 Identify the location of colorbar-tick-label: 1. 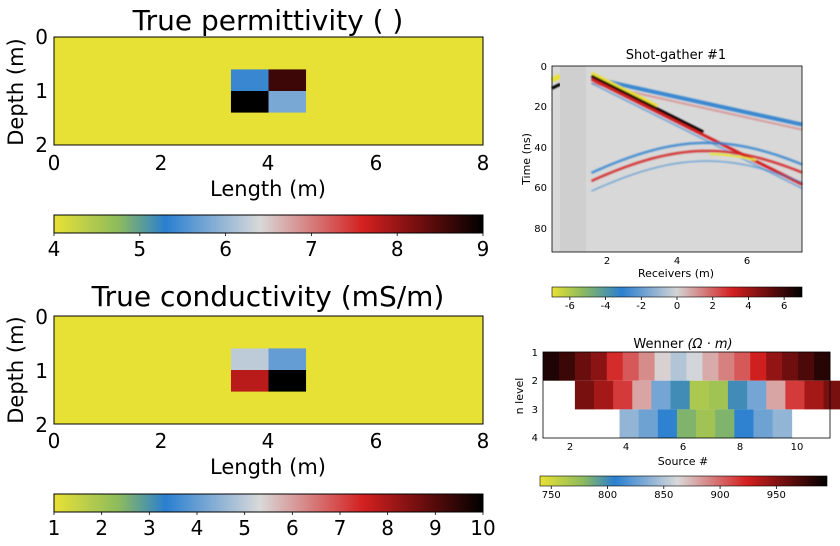
(54, 528).